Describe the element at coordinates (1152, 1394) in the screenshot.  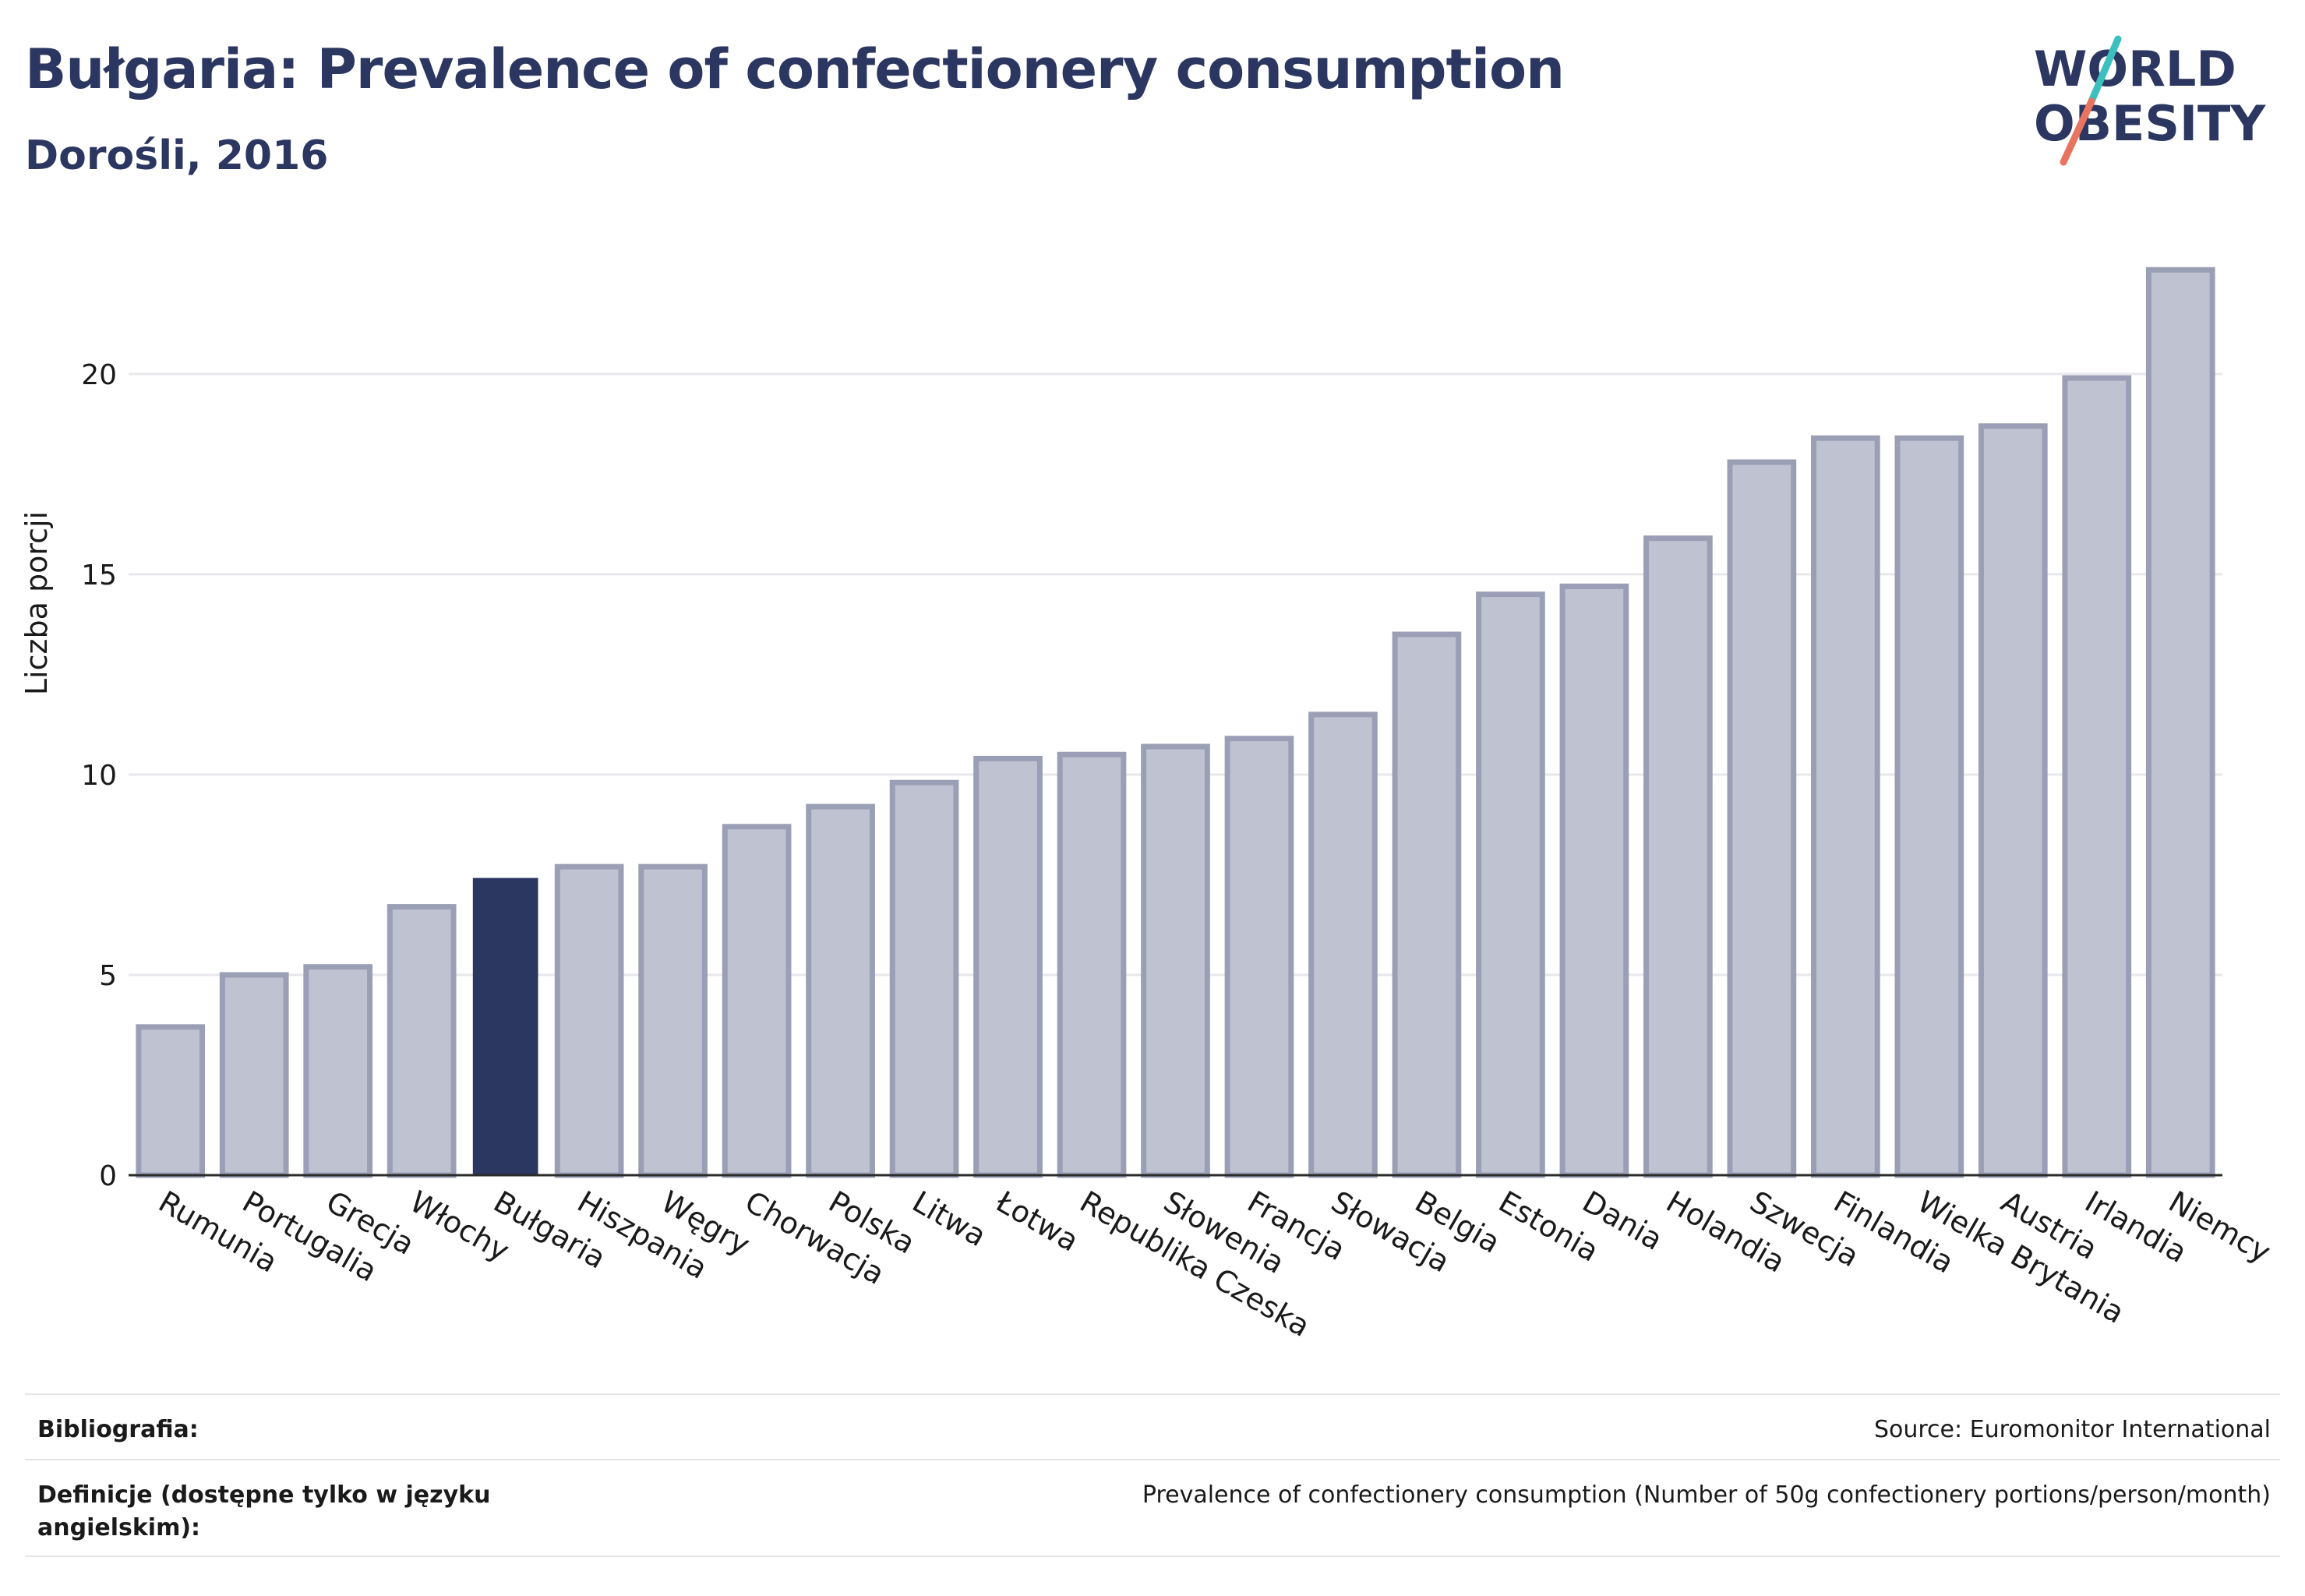
I see `footer-top-rule` at that location.